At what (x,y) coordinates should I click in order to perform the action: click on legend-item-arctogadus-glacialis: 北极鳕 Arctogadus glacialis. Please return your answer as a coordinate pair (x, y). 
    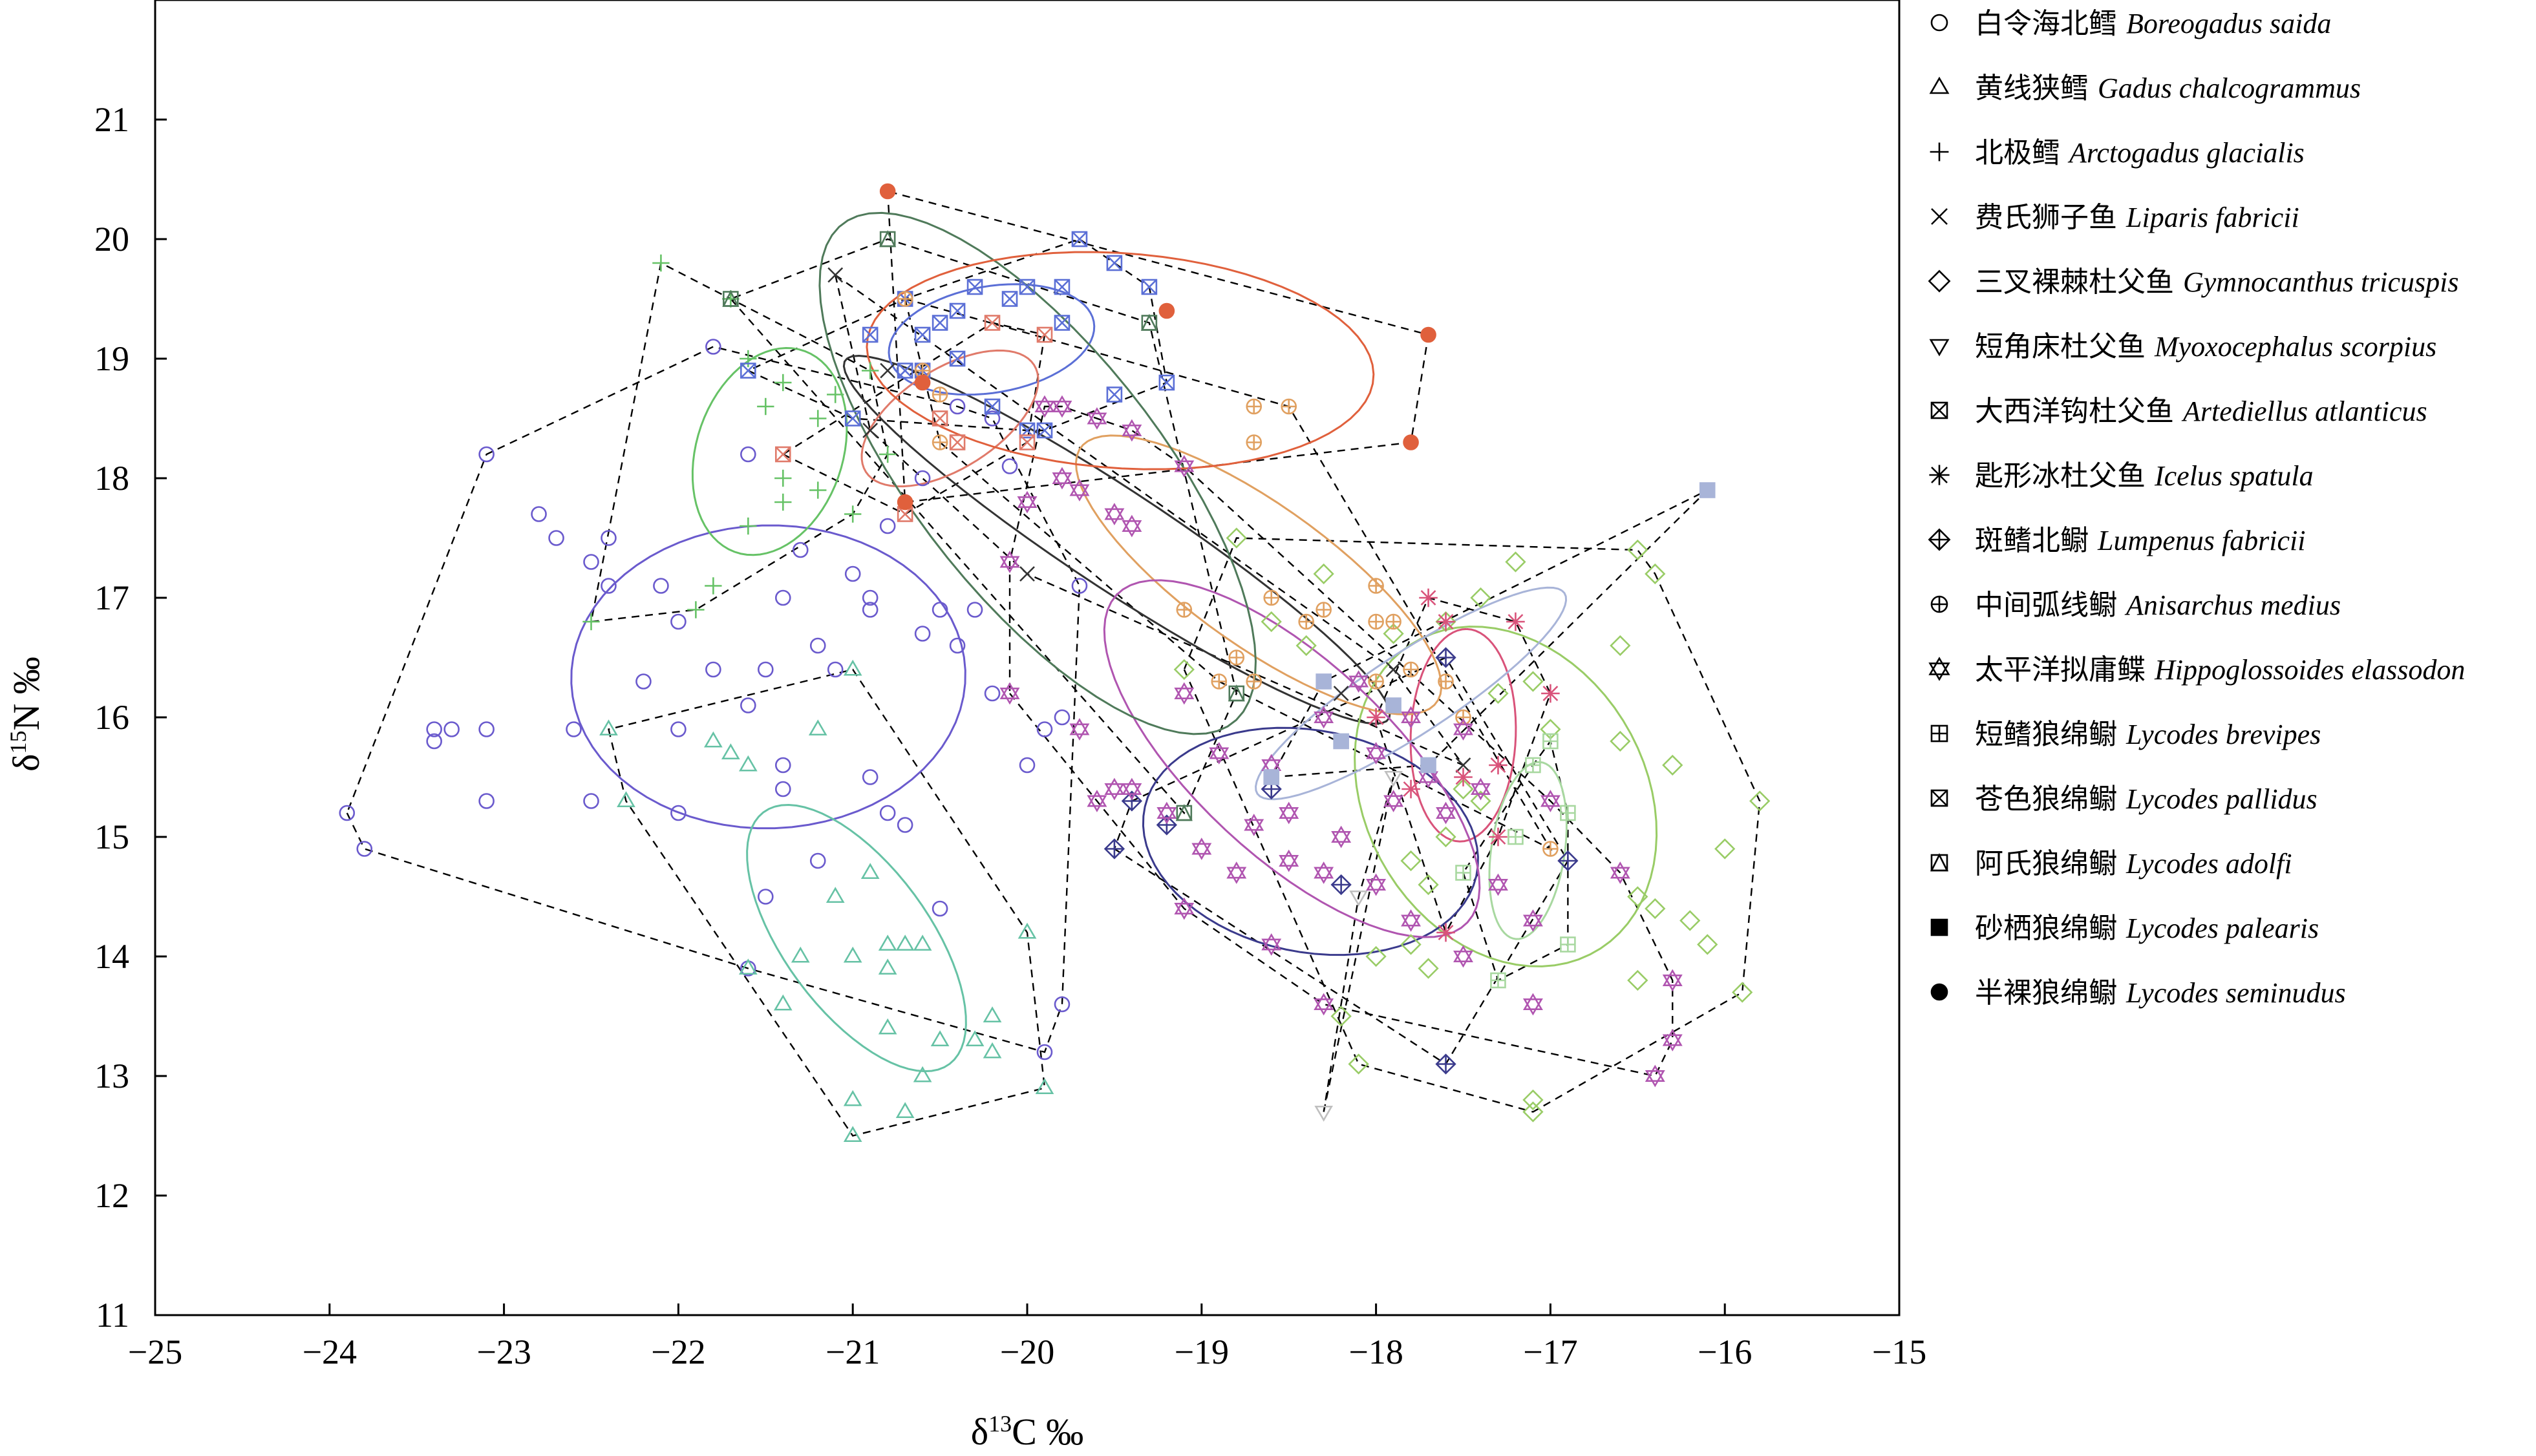
    Looking at the image, I should click on (2117, 152).